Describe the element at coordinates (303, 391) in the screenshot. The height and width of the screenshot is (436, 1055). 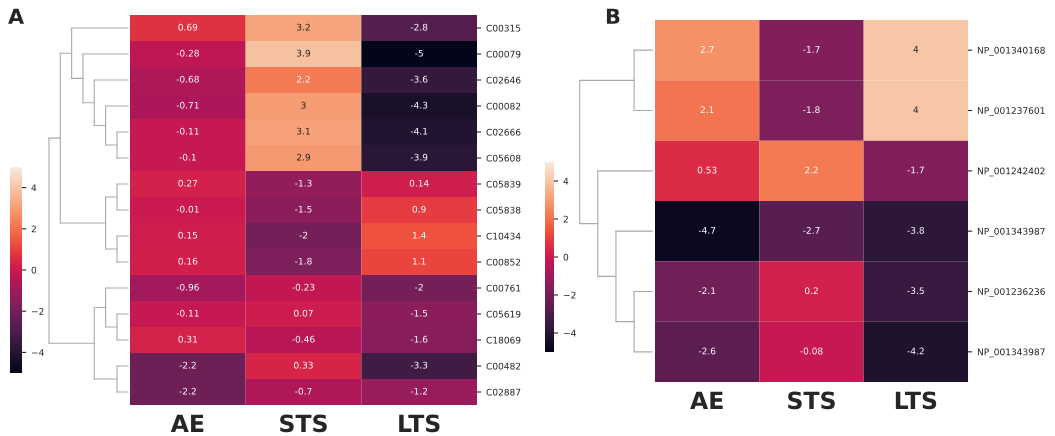
I see `data-label: -0.7` at that location.